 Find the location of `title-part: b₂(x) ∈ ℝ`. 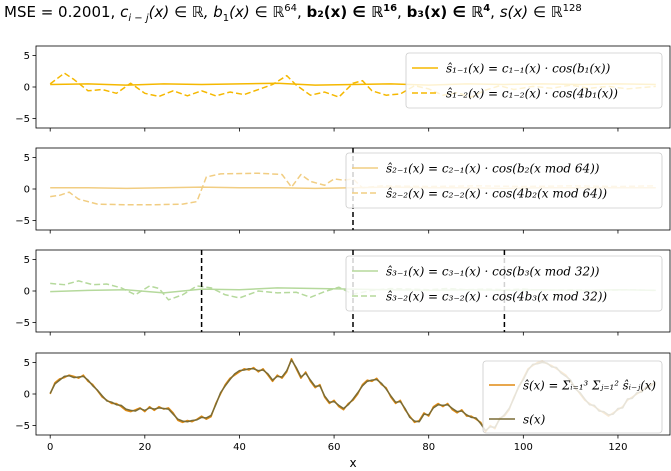

title-part: b₂(x) ∈ ℝ is located at coordinates (345, 12).